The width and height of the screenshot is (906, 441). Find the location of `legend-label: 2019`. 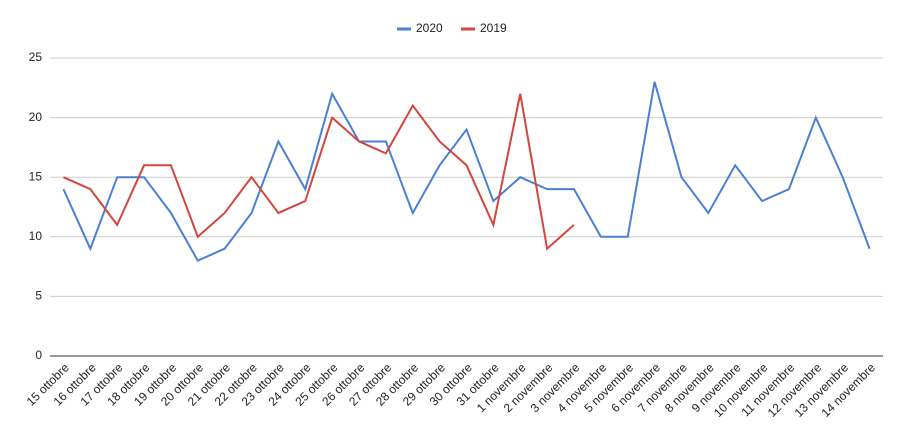

legend-label: 2019 is located at coordinates (493, 28).